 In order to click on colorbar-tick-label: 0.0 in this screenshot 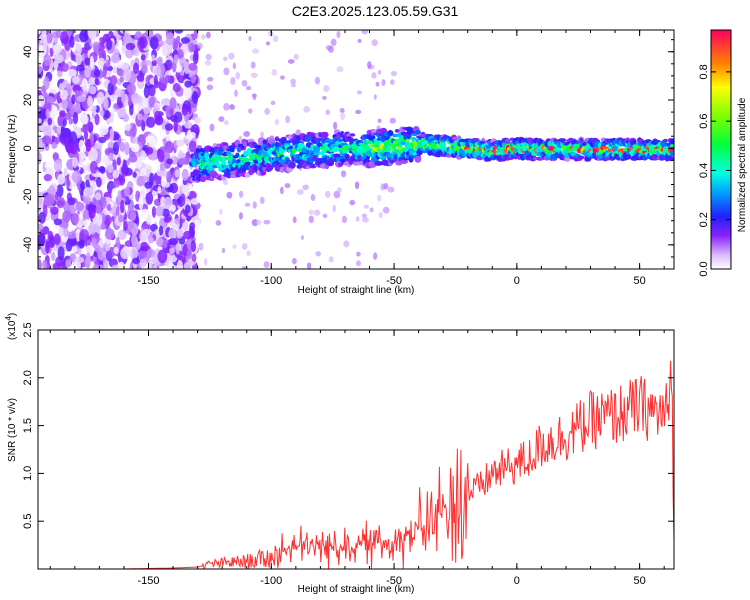, I will do `click(704, 268)`.